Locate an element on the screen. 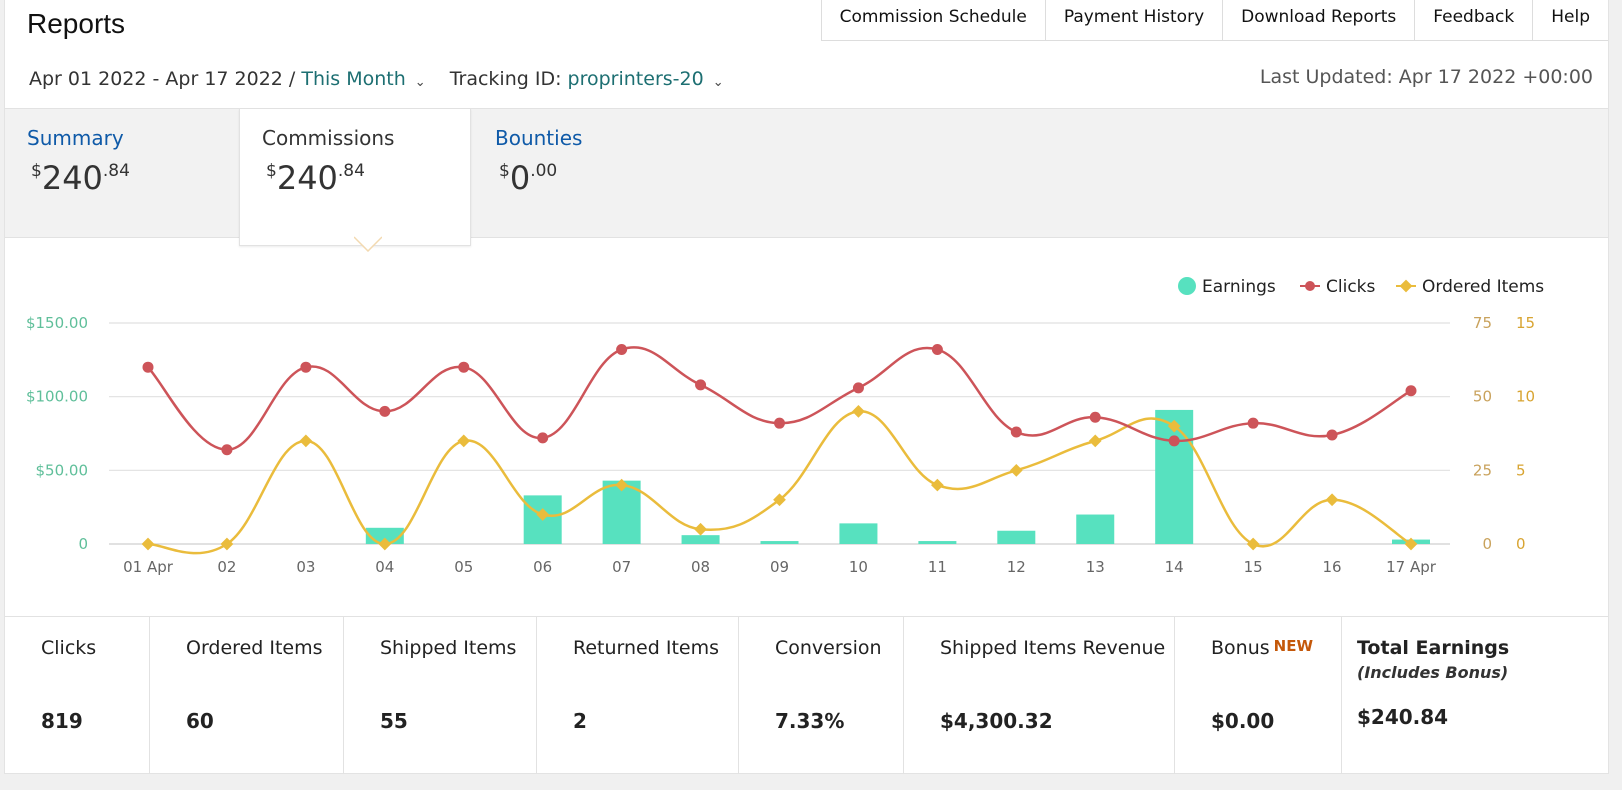  stat-label: Shipped Items Revenue is located at coordinates (1053, 648).